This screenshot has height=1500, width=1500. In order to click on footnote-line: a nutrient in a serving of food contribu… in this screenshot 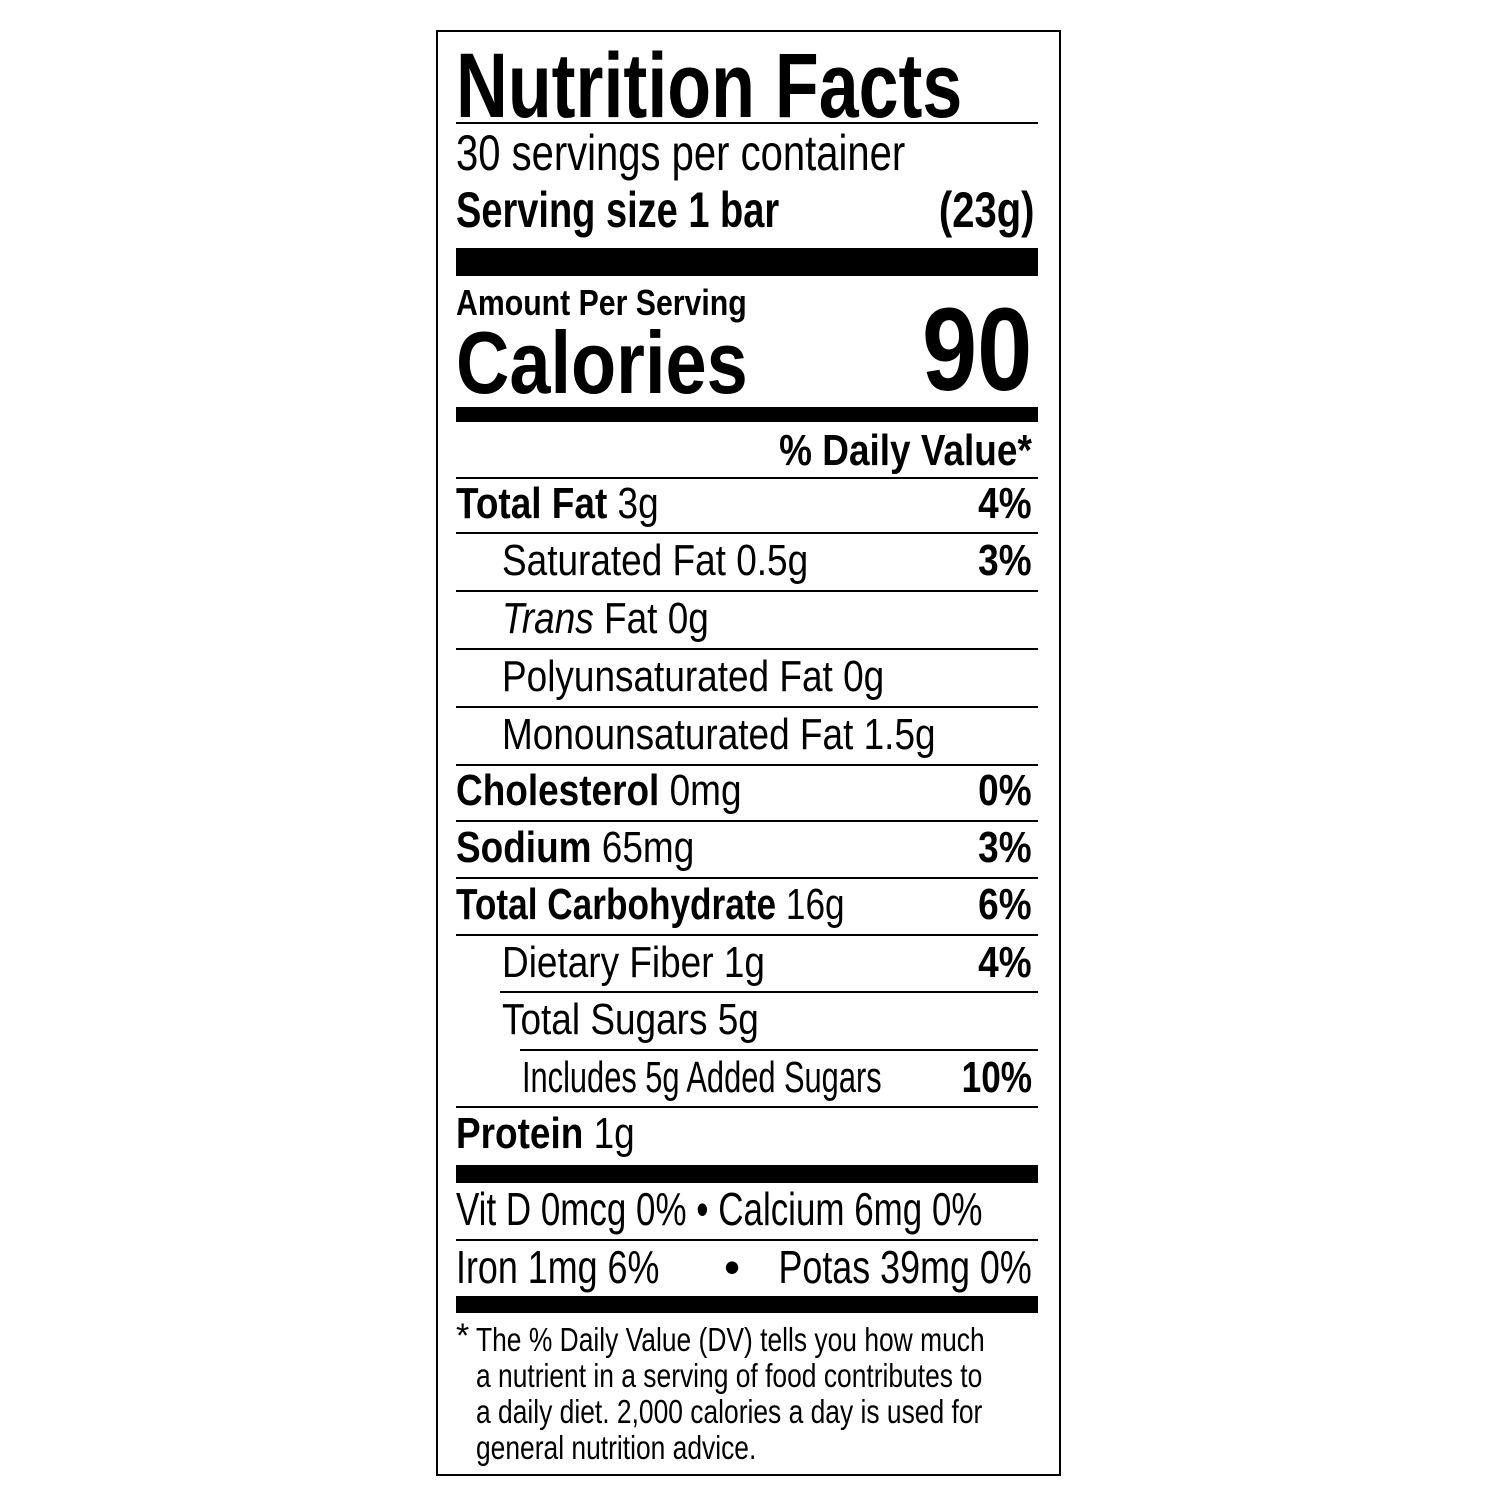, I will do `click(729, 1375)`.